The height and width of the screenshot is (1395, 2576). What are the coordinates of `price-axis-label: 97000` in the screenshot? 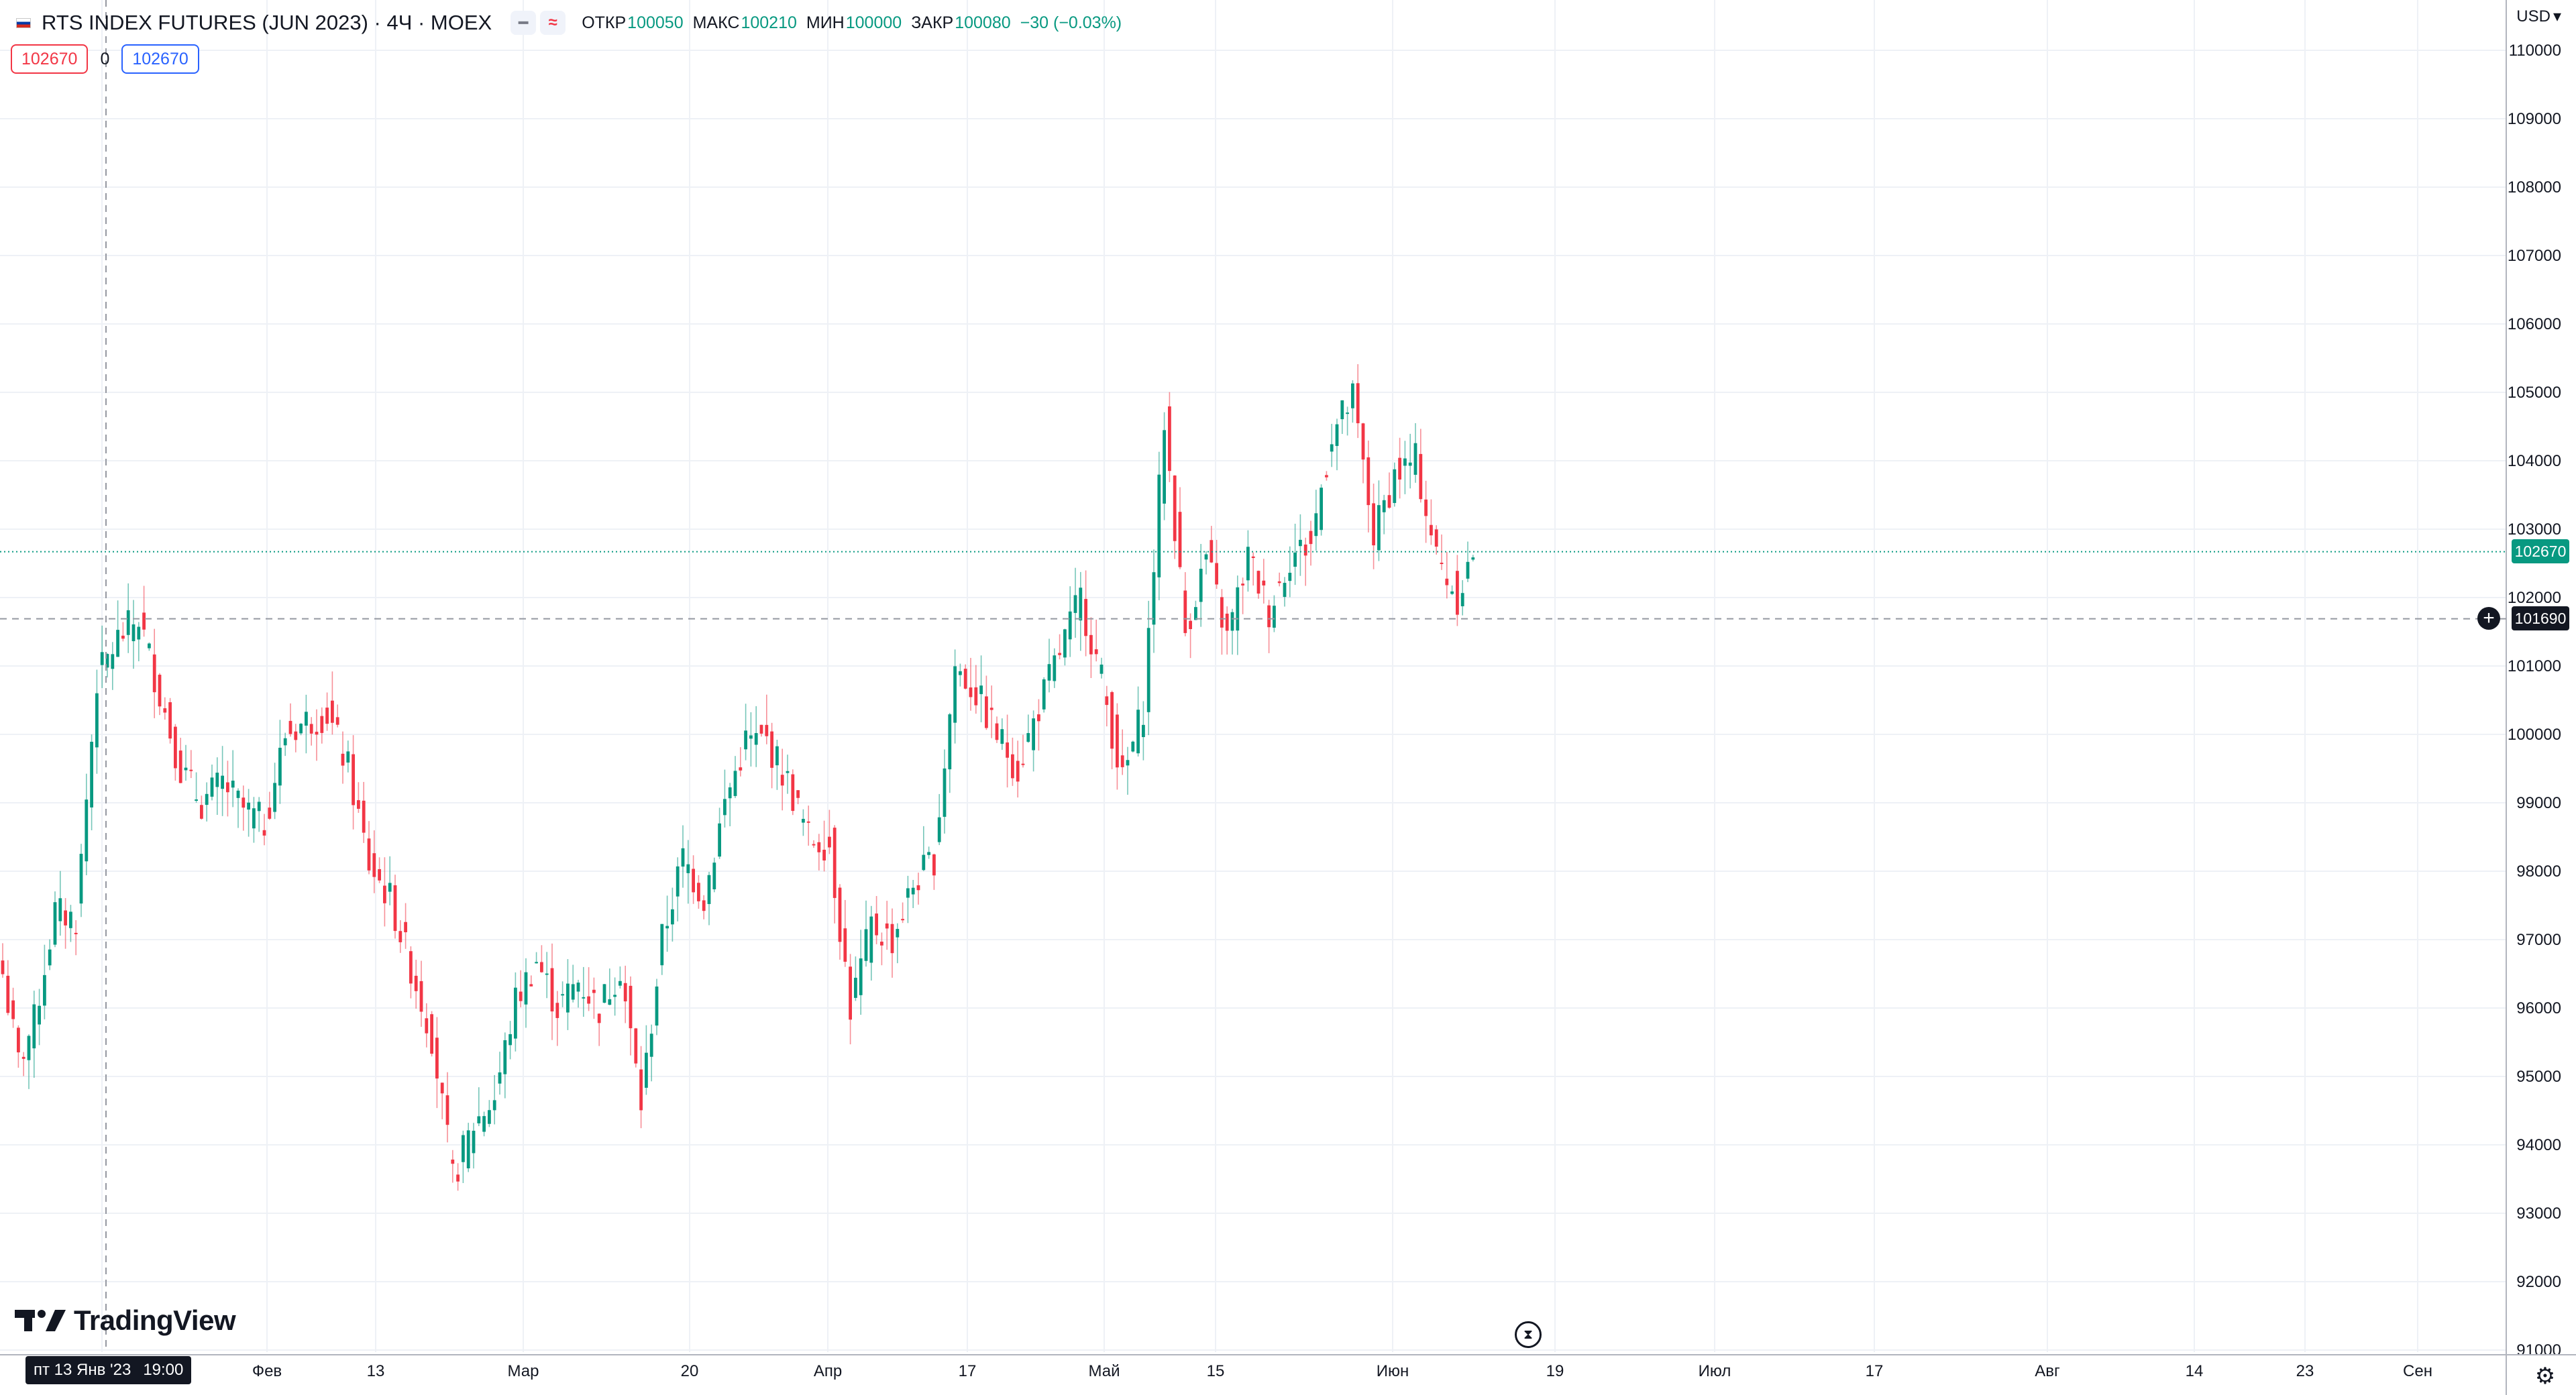 It's located at (2538, 940).